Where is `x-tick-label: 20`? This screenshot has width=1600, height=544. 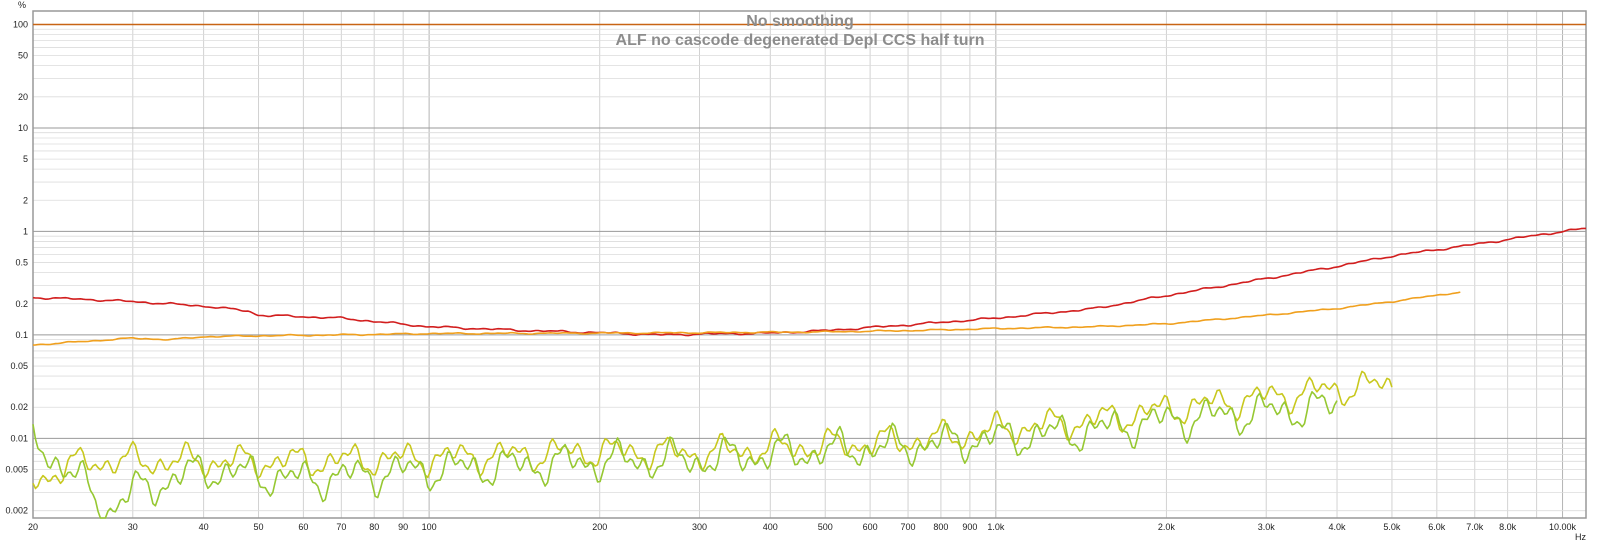
x-tick-label: 20 is located at coordinates (33, 527).